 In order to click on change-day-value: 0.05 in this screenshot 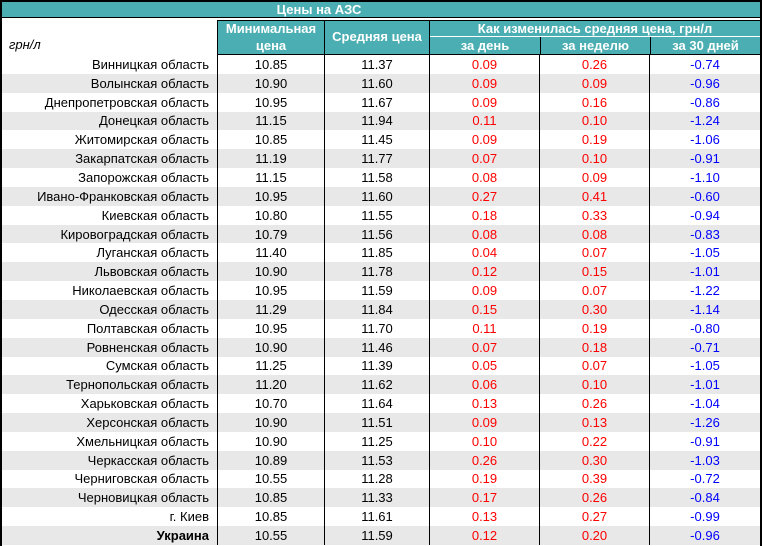, I will do `click(485, 366)`.